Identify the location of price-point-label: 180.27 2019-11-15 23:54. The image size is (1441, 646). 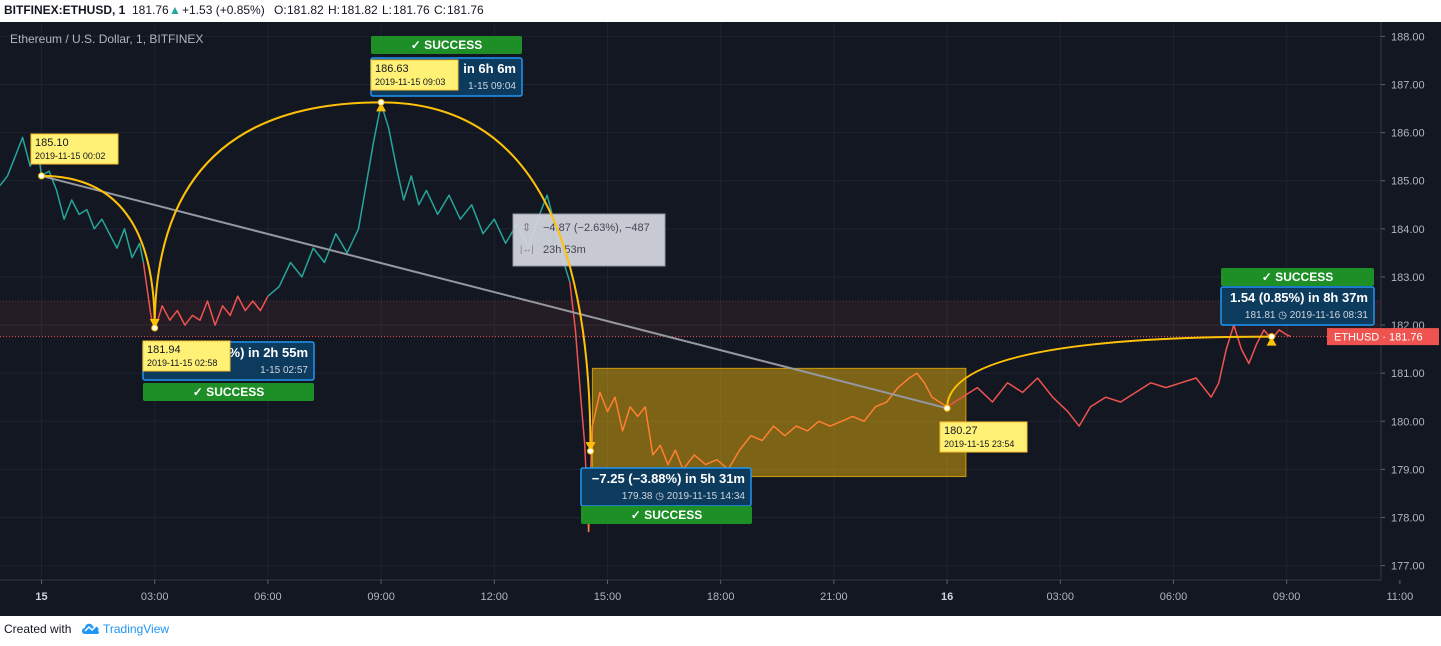
(983, 437).